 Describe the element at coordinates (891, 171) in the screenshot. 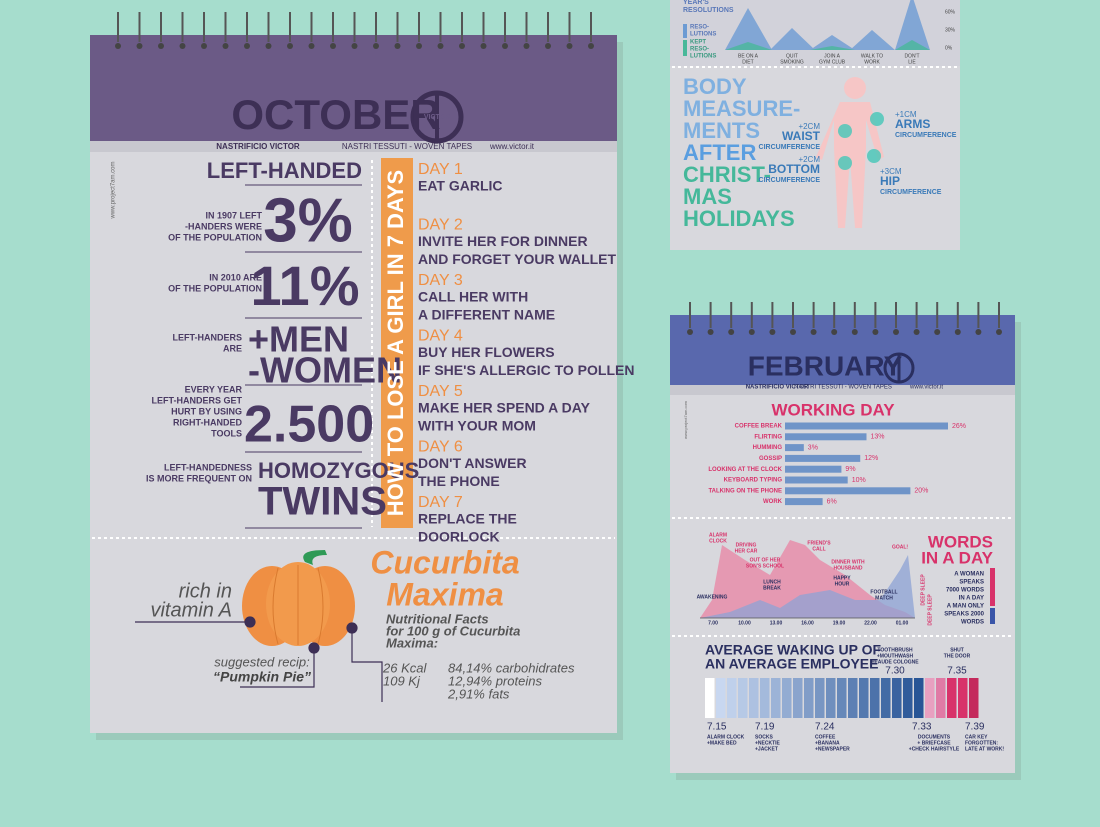

I see `note-delta: +3CM` at that location.